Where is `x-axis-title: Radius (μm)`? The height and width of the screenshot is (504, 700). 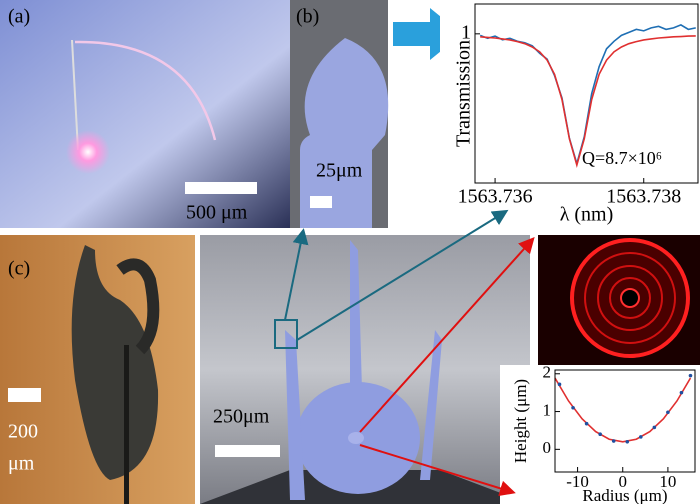 x-axis-title: Radius (μm) is located at coordinates (624, 495).